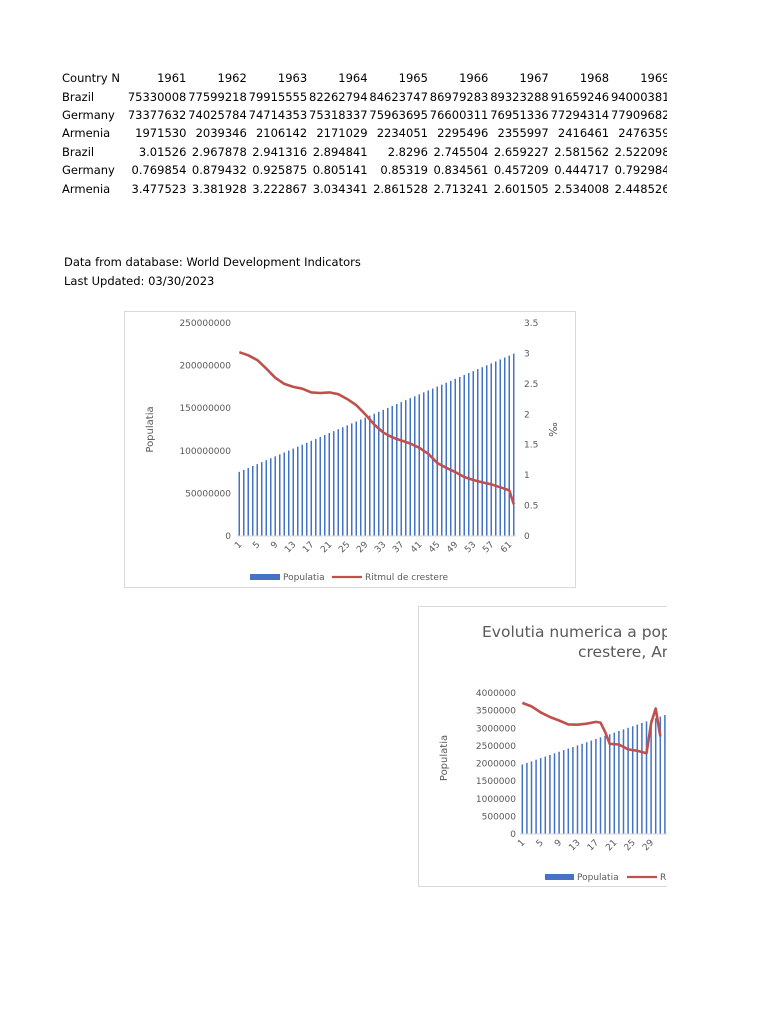 The height and width of the screenshot is (1024, 768). Describe the element at coordinates (91, 78) in the screenshot. I see `header-cell: Country N` at that location.